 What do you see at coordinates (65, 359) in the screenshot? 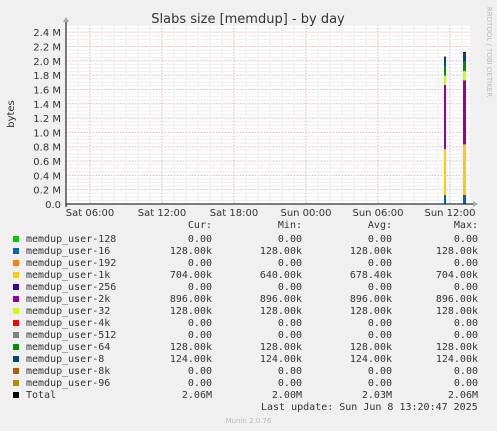
I see `legend-series-name: memdup_user-8` at bounding box center [65, 359].